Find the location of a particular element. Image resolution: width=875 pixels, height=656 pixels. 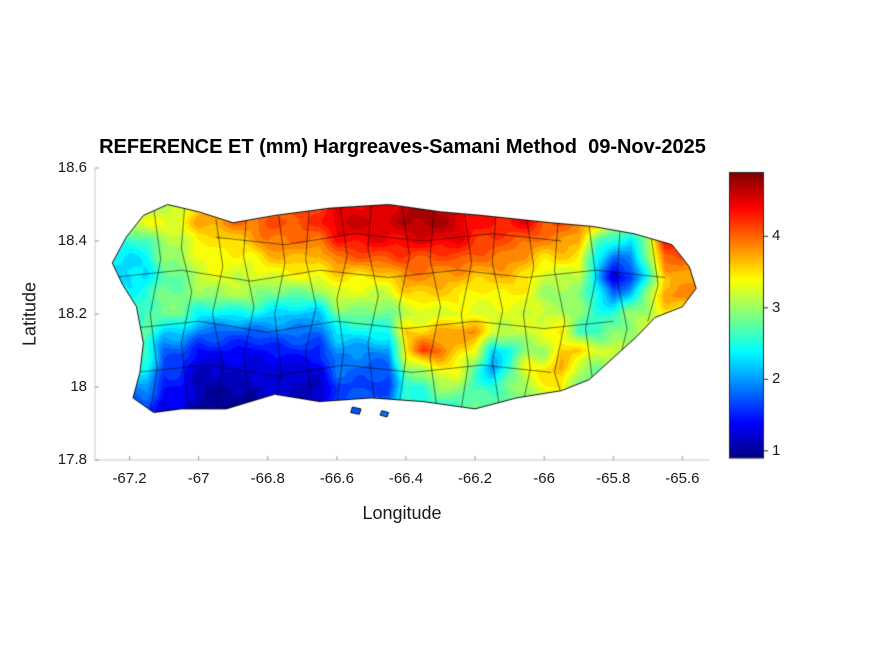

colorbar-tick-label: 1 is located at coordinates (776, 450).